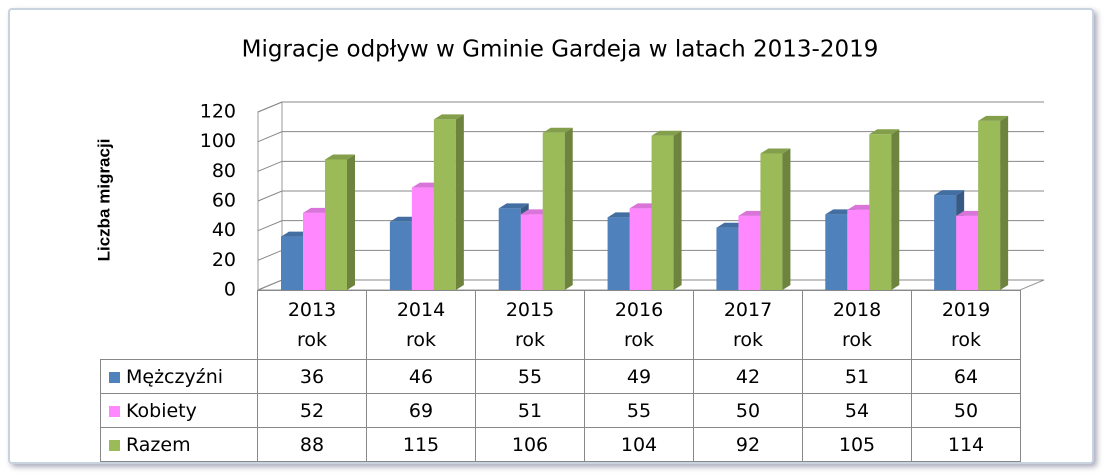  I want to click on table-category-cell: 2016 rok, so click(639, 325).